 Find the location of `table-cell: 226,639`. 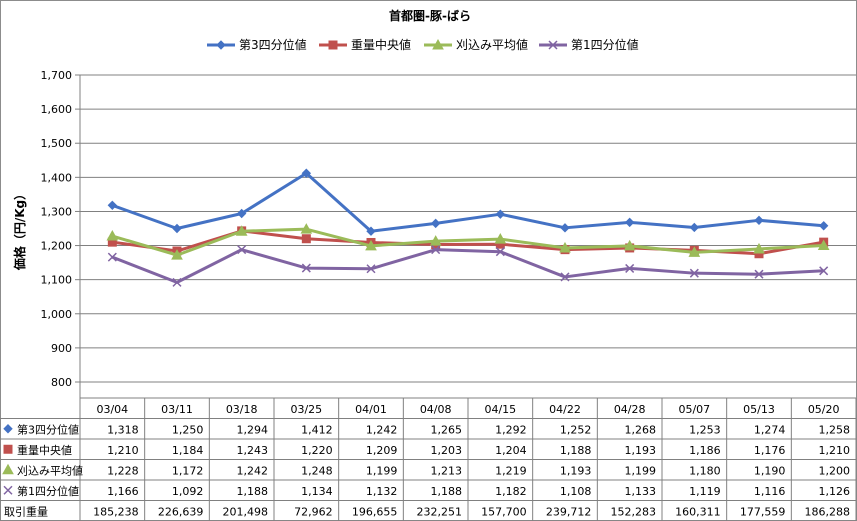

table-cell: 226,639 is located at coordinates (181, 512).